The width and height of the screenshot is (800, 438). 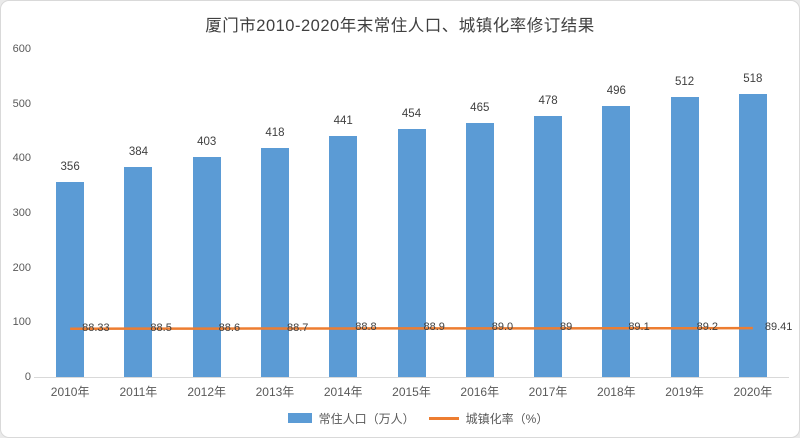 What do you see at coordinates (207, 141) in the screenshot?
I see `bar-value-label: 403` at bounding box center [207, 141].